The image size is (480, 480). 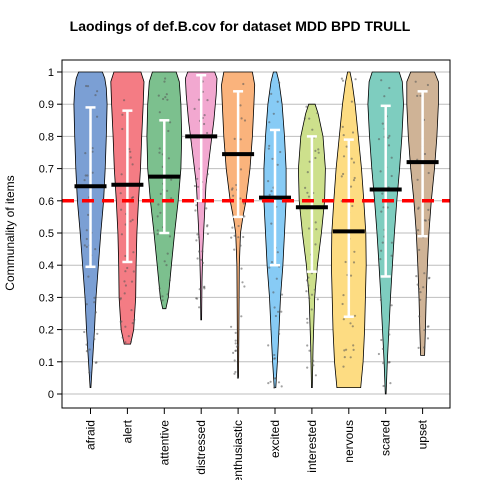 What do you see at coordinates (423, 434) in the screenshot?
I see `x-tick-label-upset: upset` at bounding box center [423, 434].